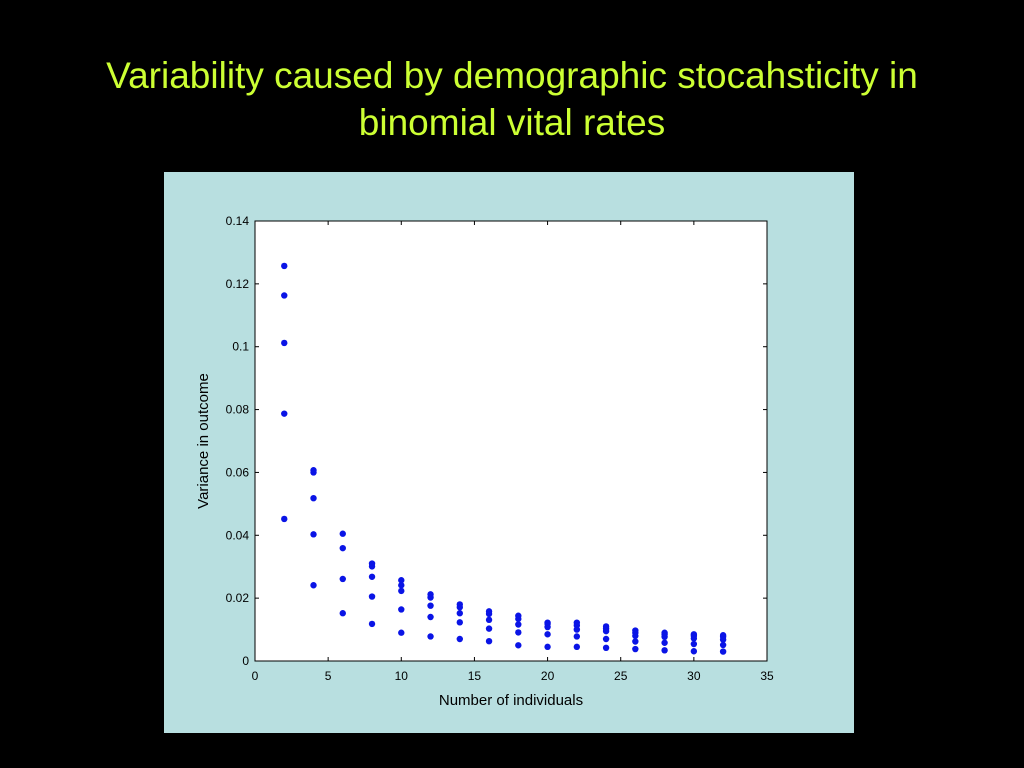 This screenshot has width=1024, height=768. Describe the element at coordinates (548, 676) in the screenshot. I see `x-tick-label: 20` at that location.